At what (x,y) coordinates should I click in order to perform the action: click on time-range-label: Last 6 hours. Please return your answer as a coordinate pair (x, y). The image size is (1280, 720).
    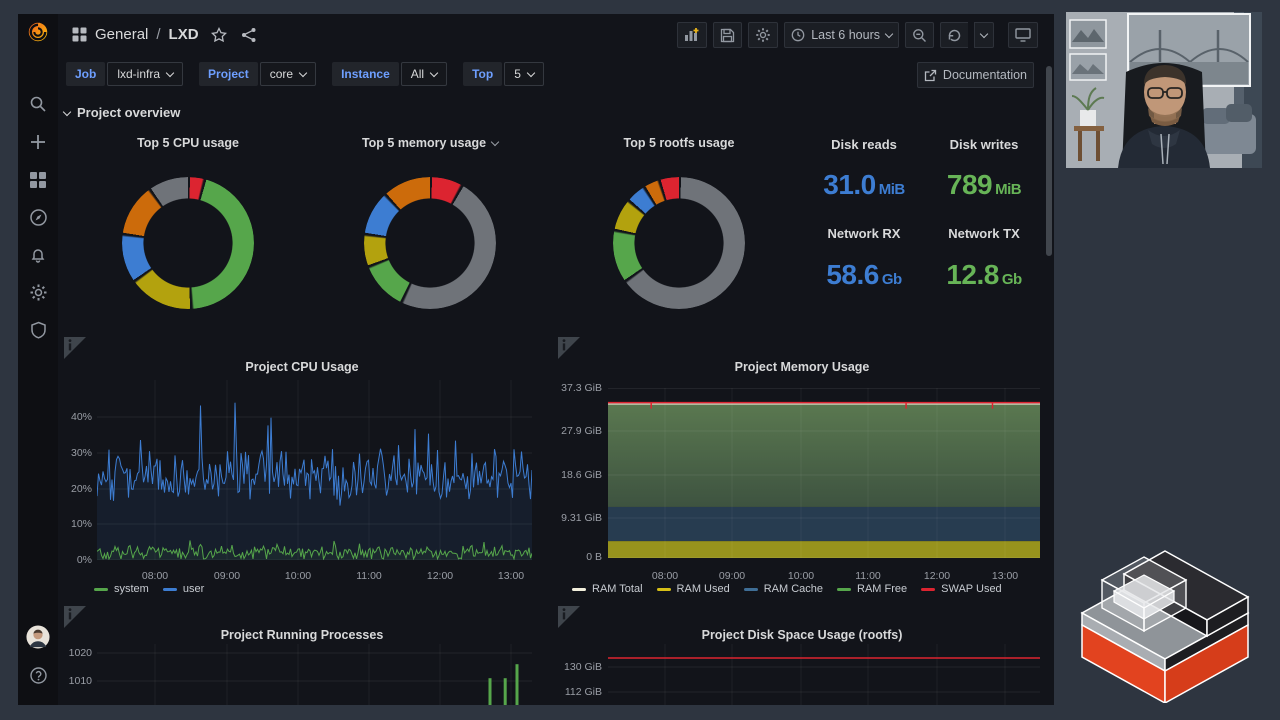
    Looking at the image, I should click on (845, 35).